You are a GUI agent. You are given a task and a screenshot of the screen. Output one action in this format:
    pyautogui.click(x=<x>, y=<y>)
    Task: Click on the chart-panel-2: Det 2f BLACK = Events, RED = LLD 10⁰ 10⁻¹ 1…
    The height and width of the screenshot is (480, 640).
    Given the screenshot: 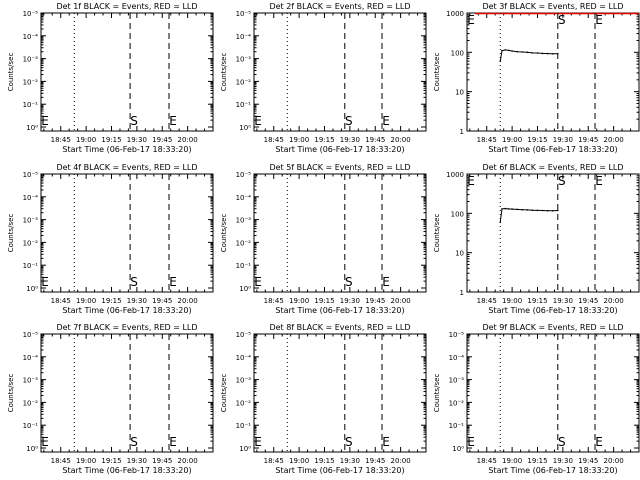 What is the action you would take?
    pyautogui.click(x=323, y=78)
    